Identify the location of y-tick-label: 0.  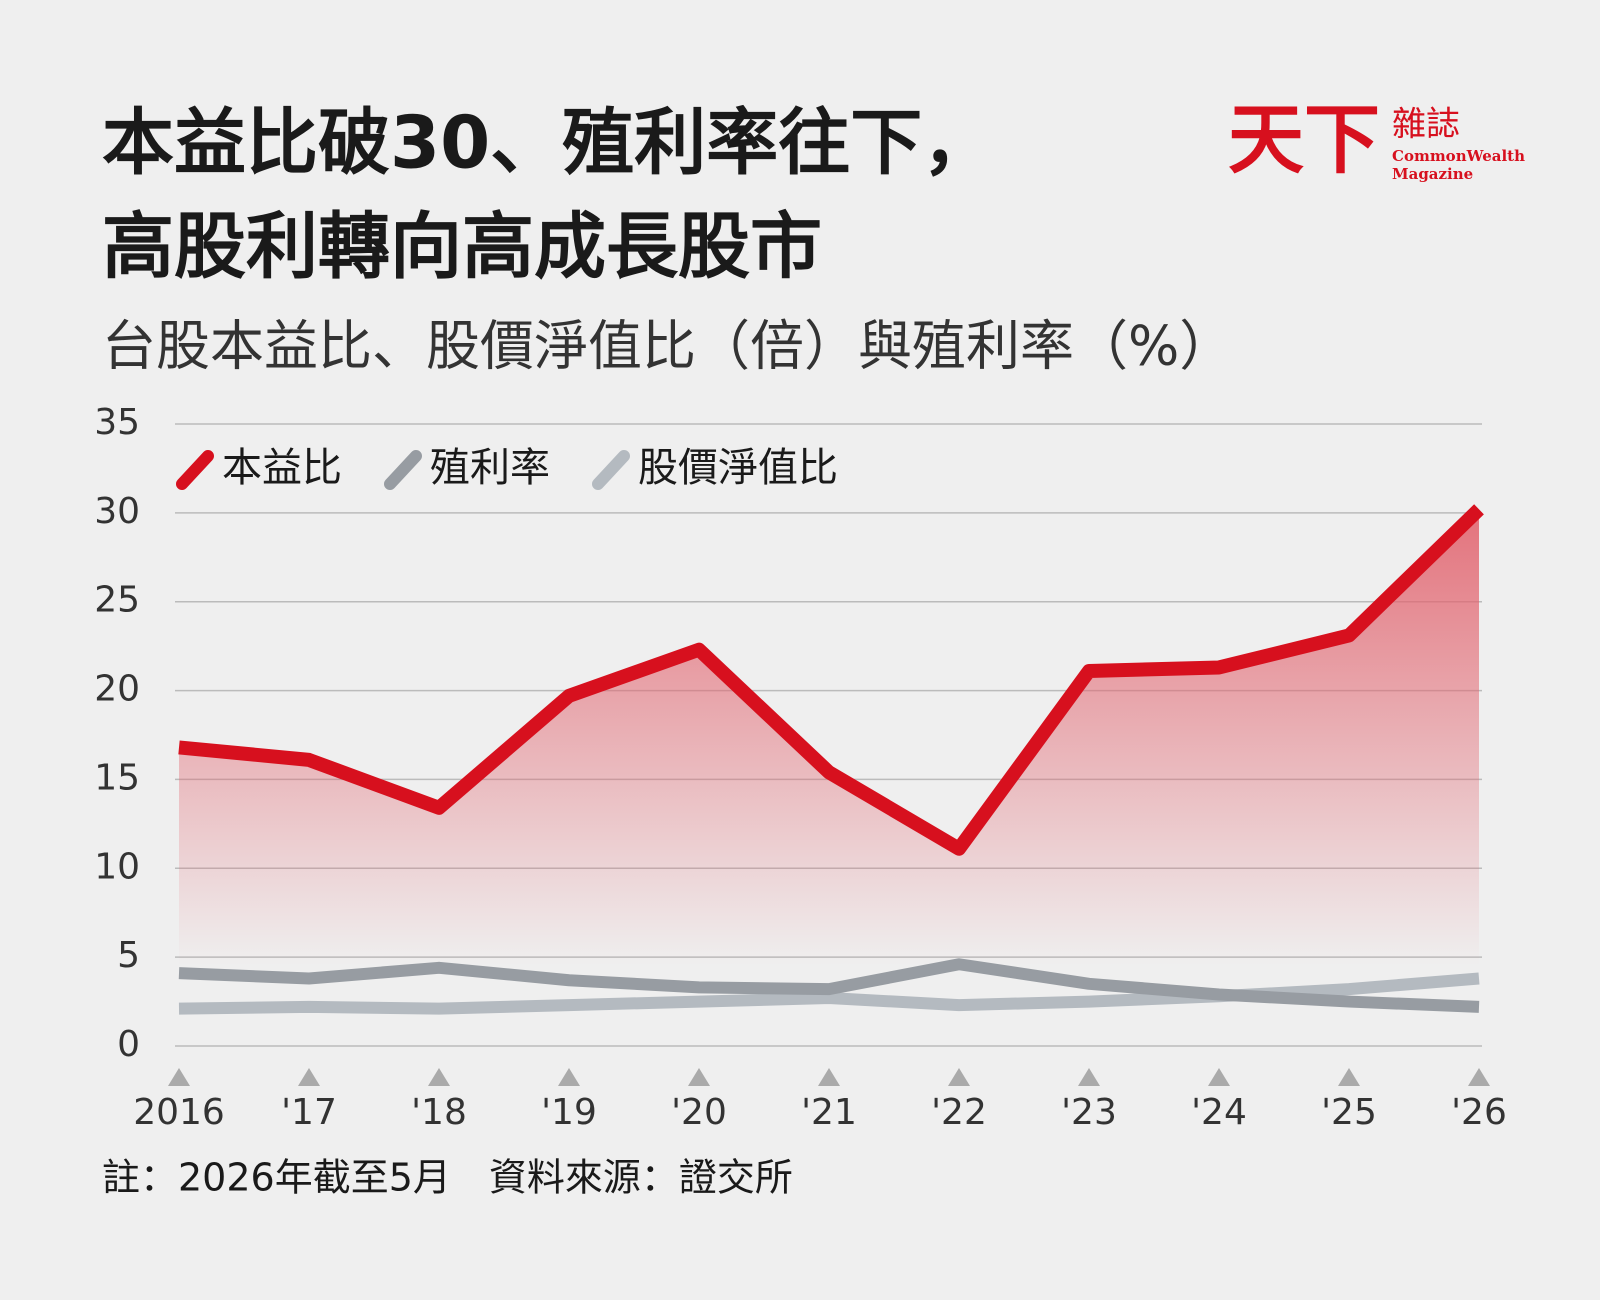
(128, 1044).